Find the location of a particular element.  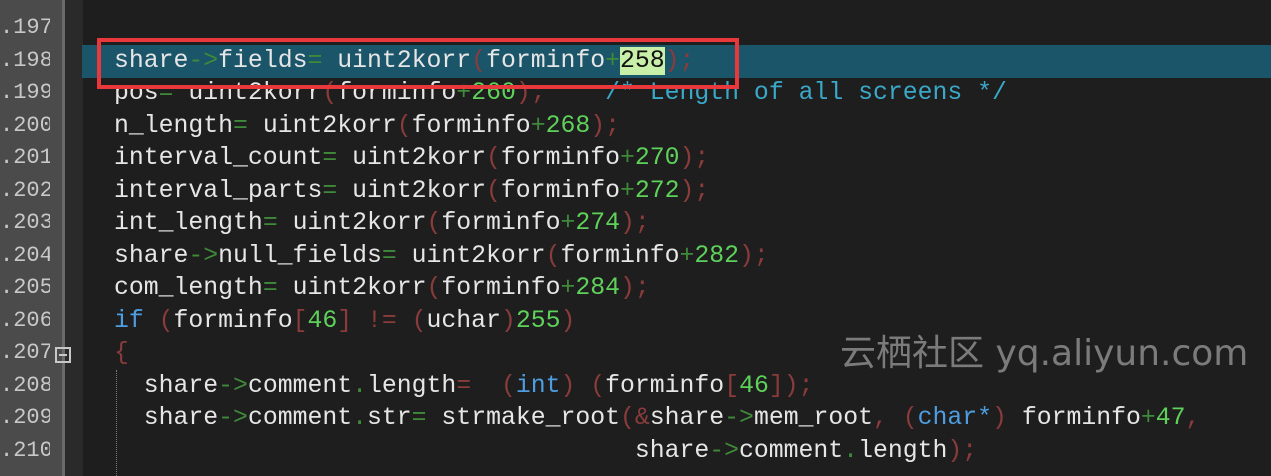

code-token: interval_parts is located at coordinates (218, 190).